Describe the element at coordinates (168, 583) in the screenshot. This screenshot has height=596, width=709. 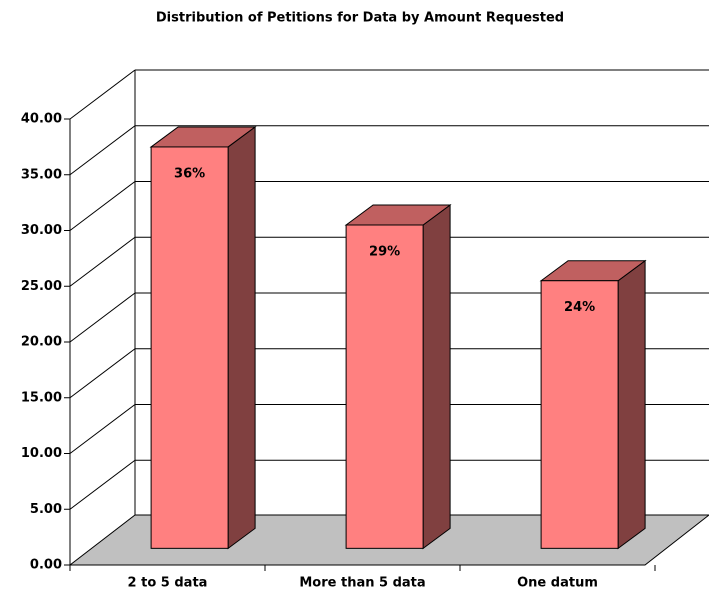
I see `x-tick-label: 2 to 5 data` at that location.